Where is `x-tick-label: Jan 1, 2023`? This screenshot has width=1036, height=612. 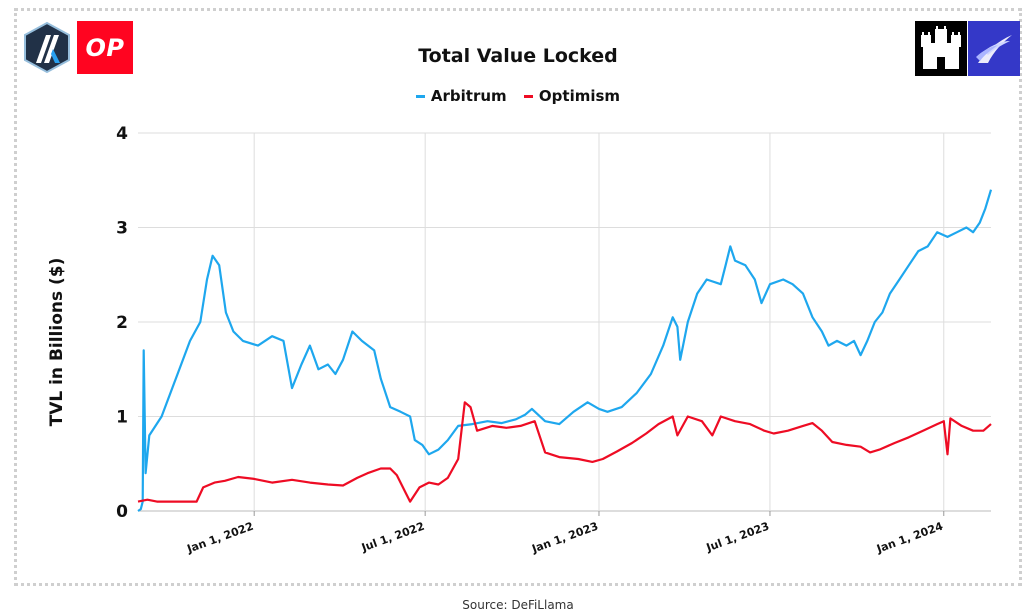 x-tick-label: Jan 1, 2023 is located at coordinates (564, 538).